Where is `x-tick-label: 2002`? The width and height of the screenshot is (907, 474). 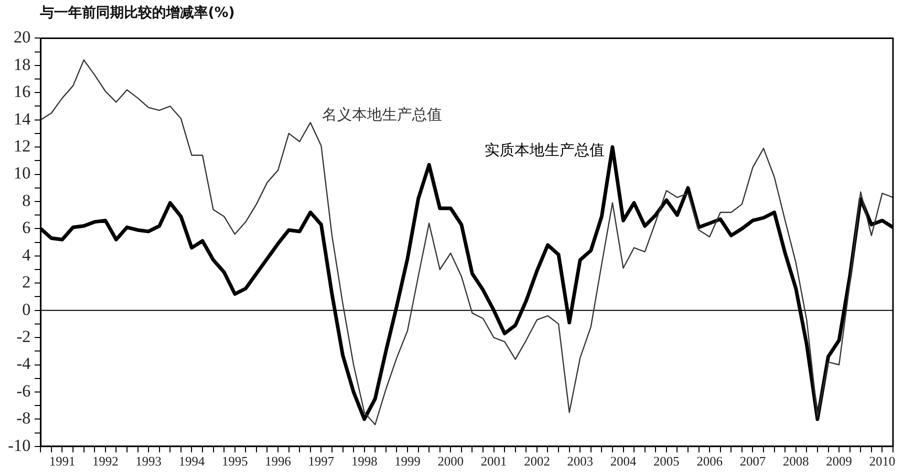
x-tick-label: 2002 is located at coordinates (537, 461).